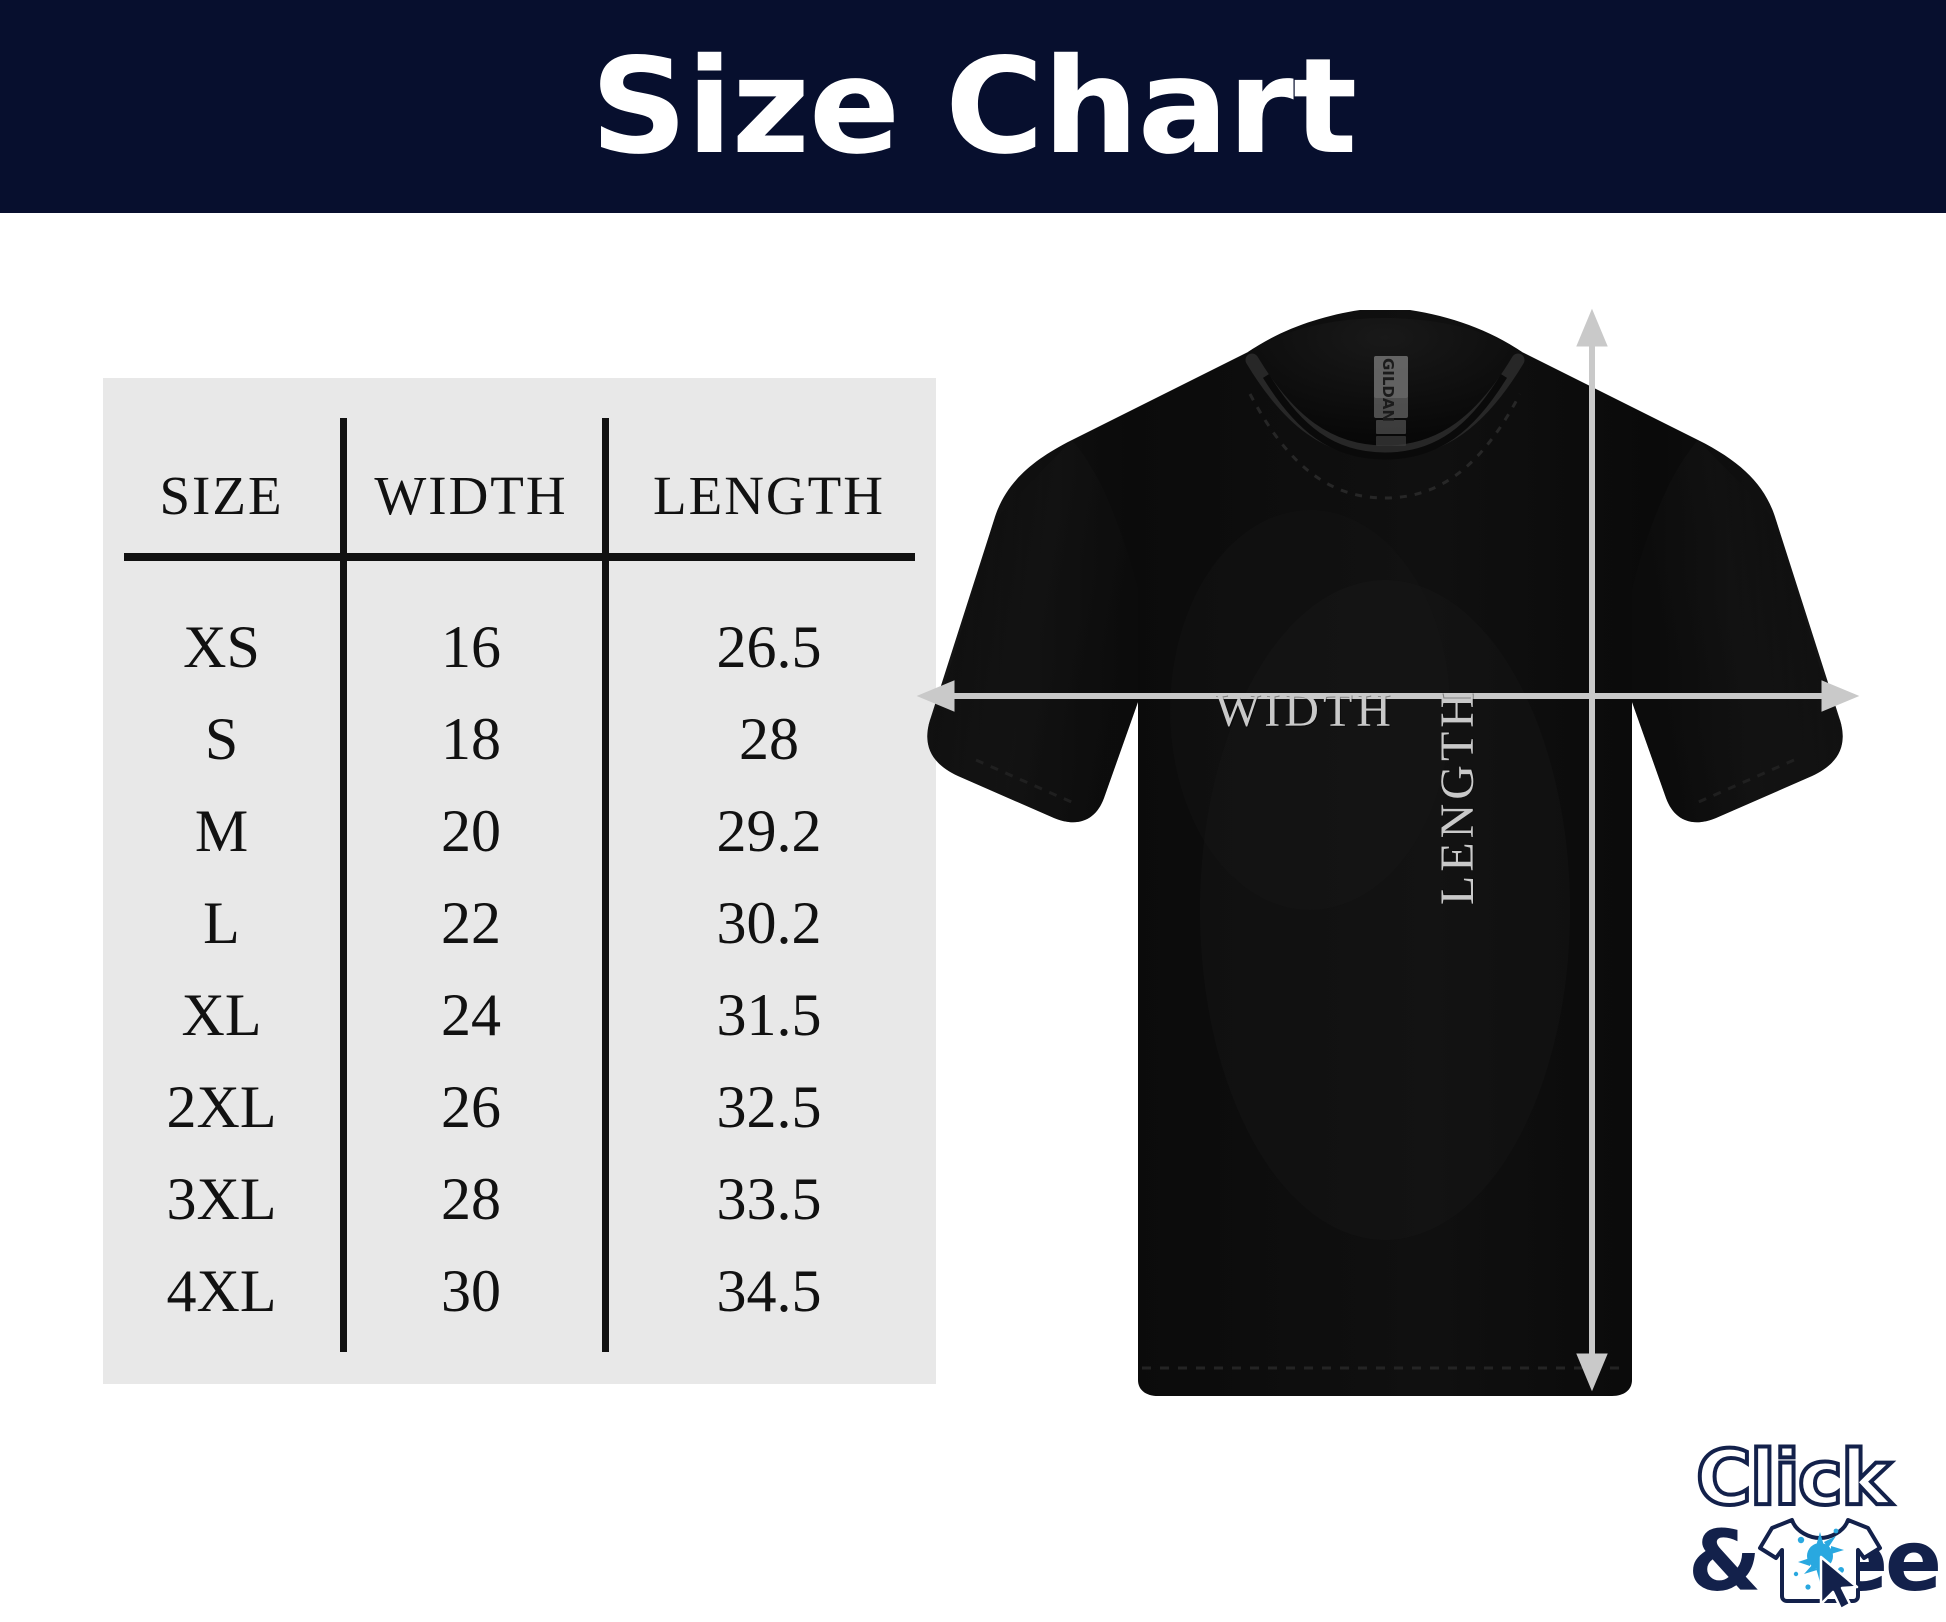  What do you see at coordinates (1839, 1583) in the screenshot?
I see `cursor-arrow-icon` at bounding box center [1839, 1583].